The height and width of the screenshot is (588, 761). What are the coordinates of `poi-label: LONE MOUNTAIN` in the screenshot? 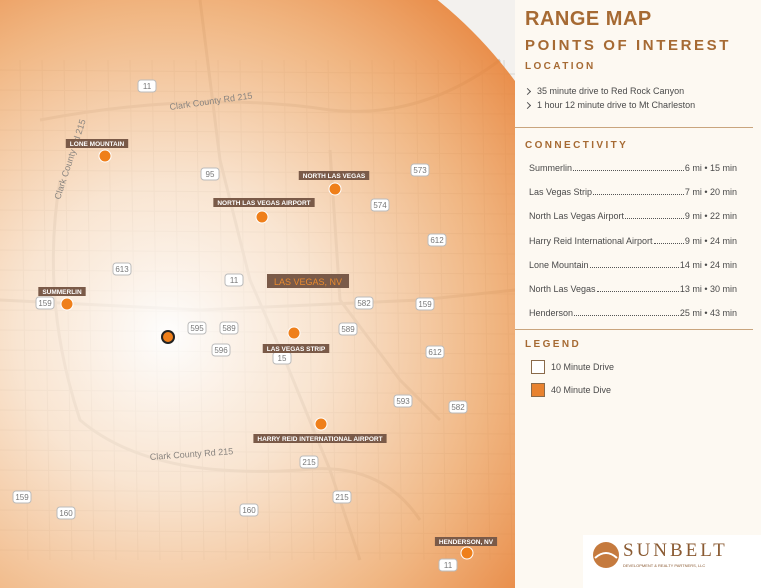 It's located at (97, 144).